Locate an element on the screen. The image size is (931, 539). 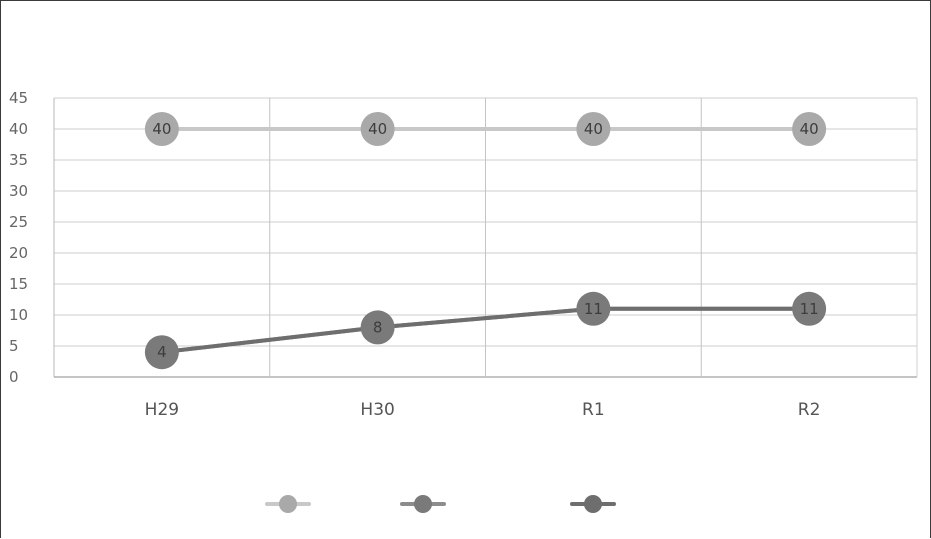
y-tick-label: 10 is located at coordinates (18, 315).